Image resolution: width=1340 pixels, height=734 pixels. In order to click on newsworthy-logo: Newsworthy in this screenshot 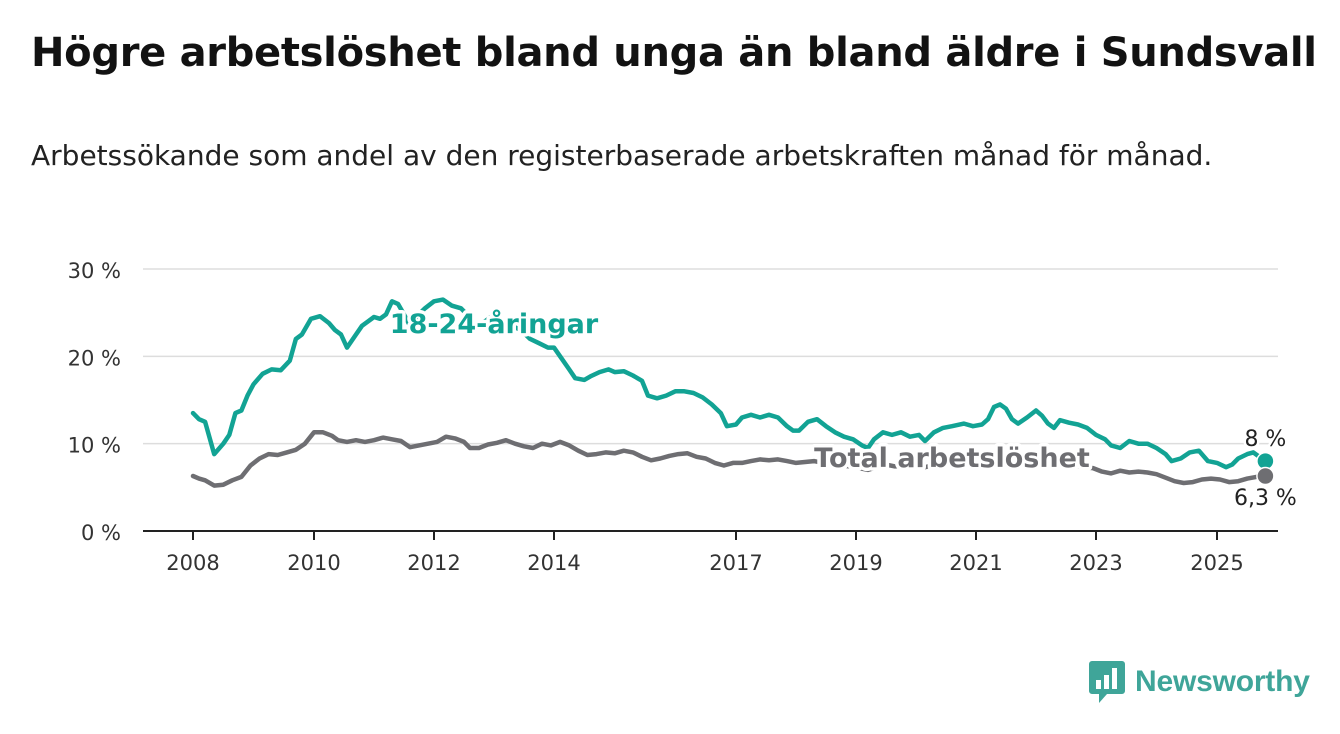, I will do `click(1199, 682)`.